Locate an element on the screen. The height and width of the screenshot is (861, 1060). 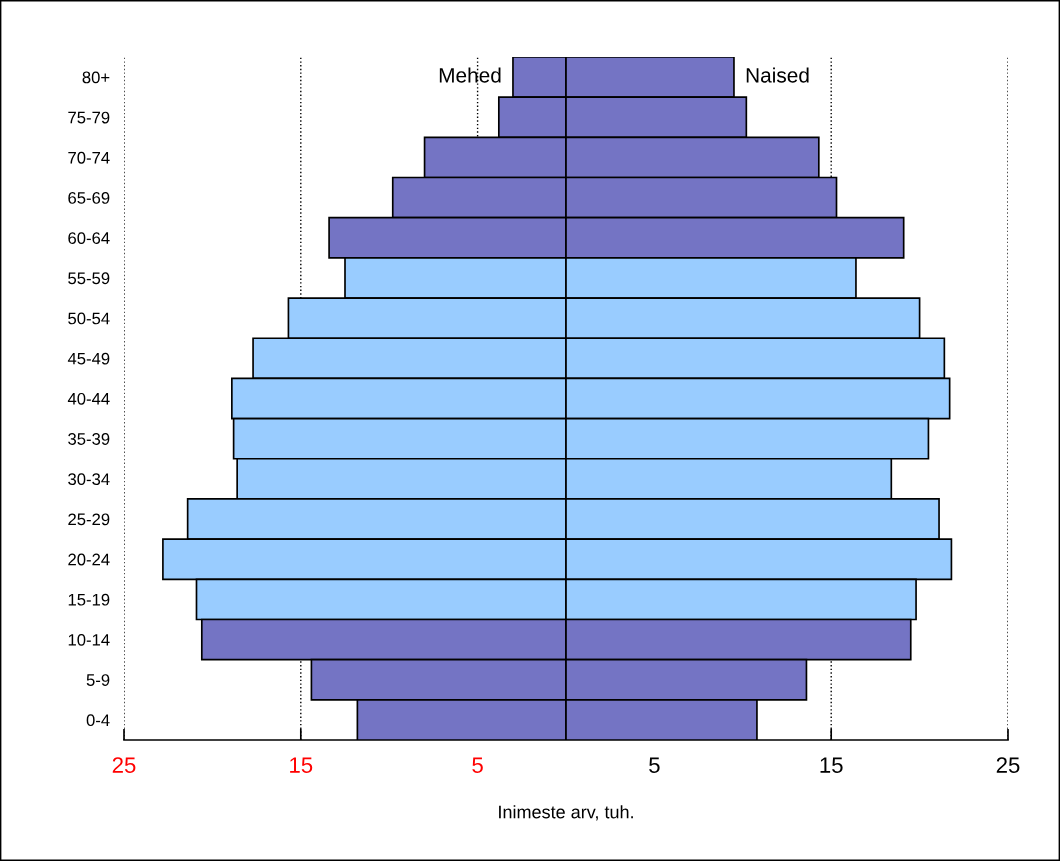
y-tick-label: 45-49 is located at coordinates (88, 358).